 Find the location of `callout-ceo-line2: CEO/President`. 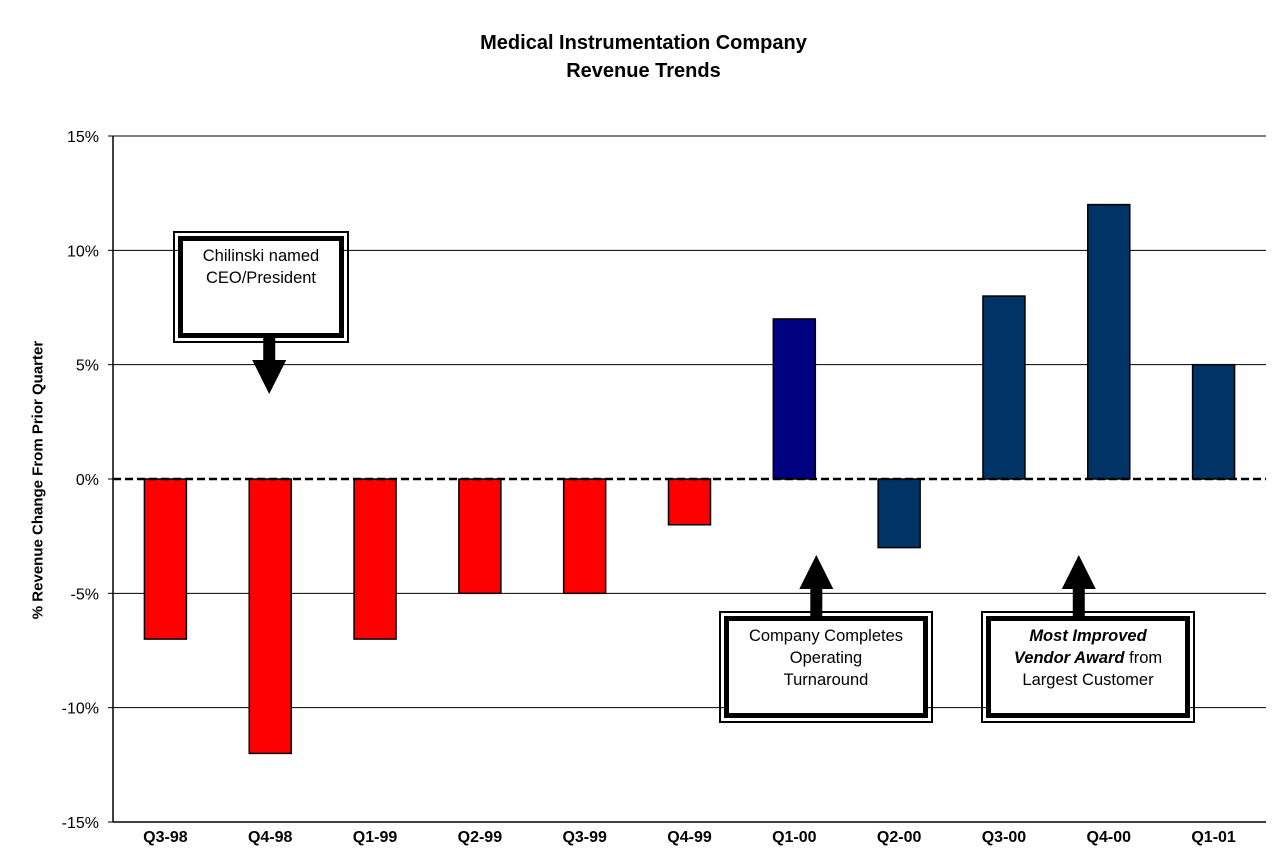

callout-ceo-line2: CEO/President is located at coordinates (261, 278).